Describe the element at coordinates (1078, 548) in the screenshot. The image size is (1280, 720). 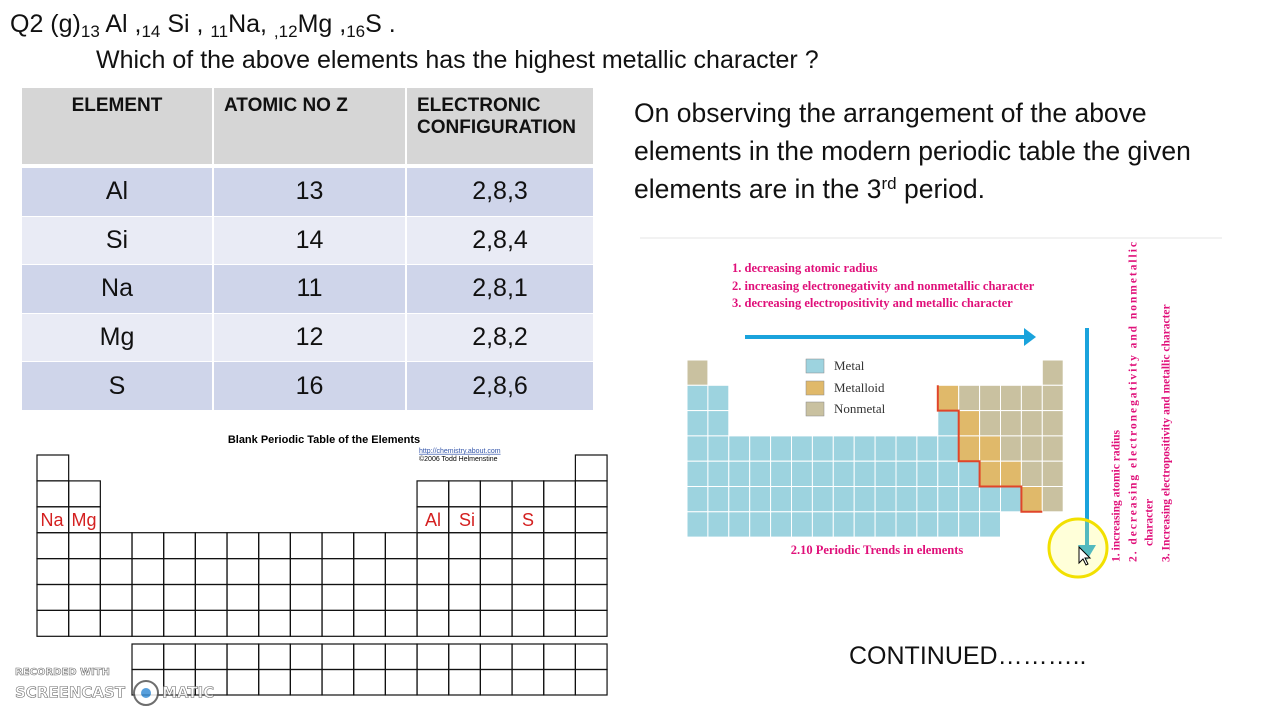
I see `cursor-highlight` at that location.